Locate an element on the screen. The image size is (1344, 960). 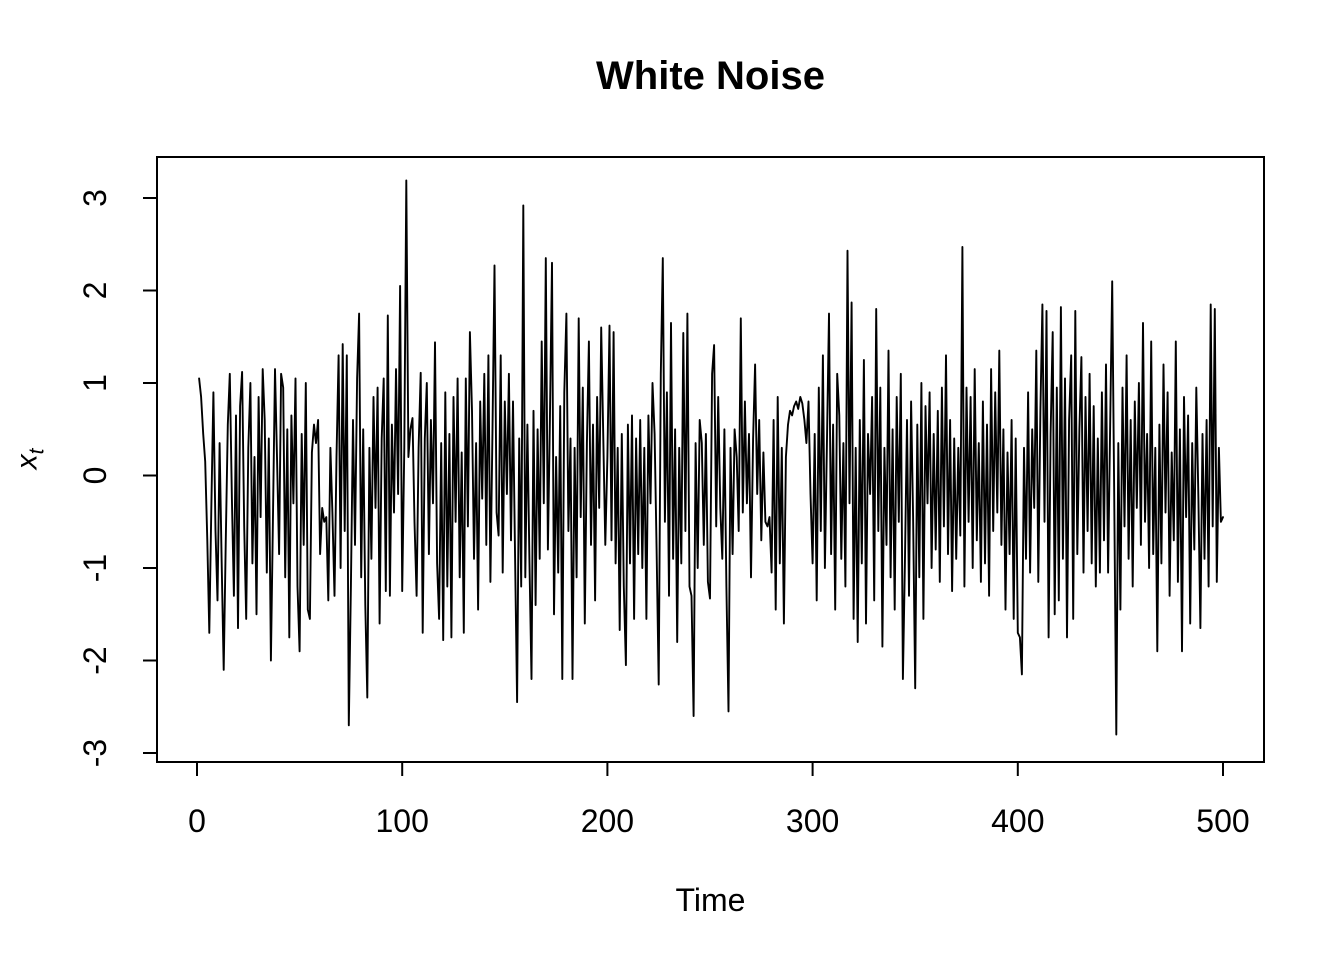
y-tick-label: -1 is located at coordinates (95, 568).